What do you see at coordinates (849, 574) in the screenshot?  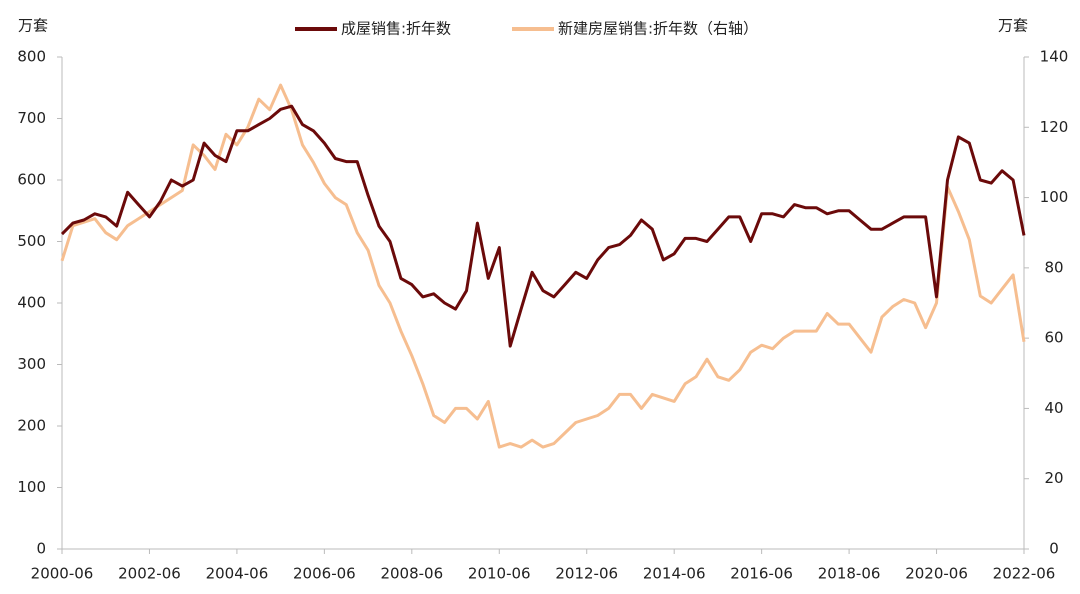 I see `x-tick-label: 2018-06` at bounding box center [849, 574].